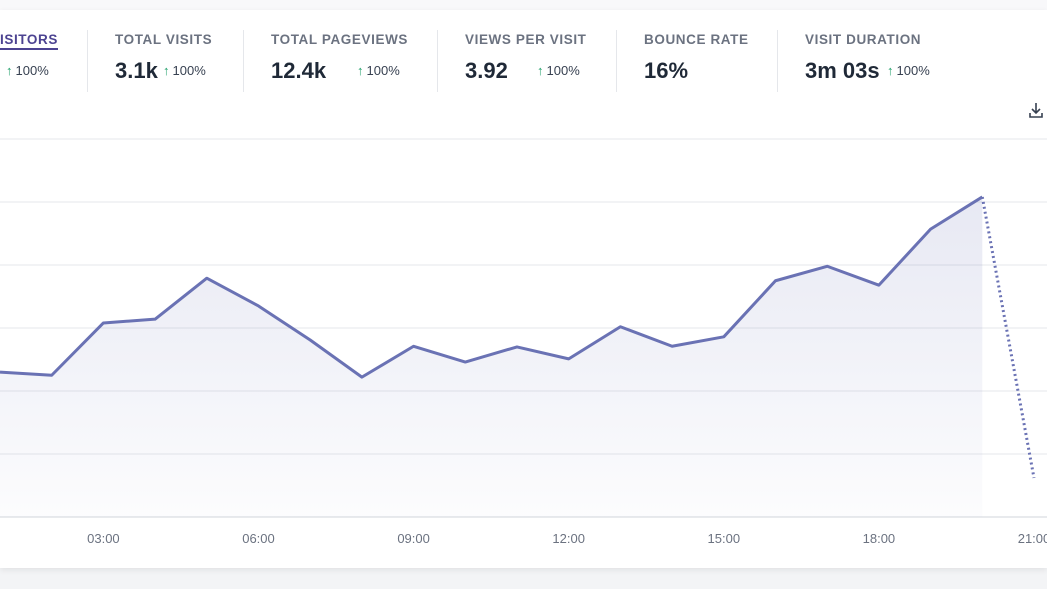 This screenshot has height=589, width=1047. I want to click on x-tick-label: 09:00, so click(413, 538).